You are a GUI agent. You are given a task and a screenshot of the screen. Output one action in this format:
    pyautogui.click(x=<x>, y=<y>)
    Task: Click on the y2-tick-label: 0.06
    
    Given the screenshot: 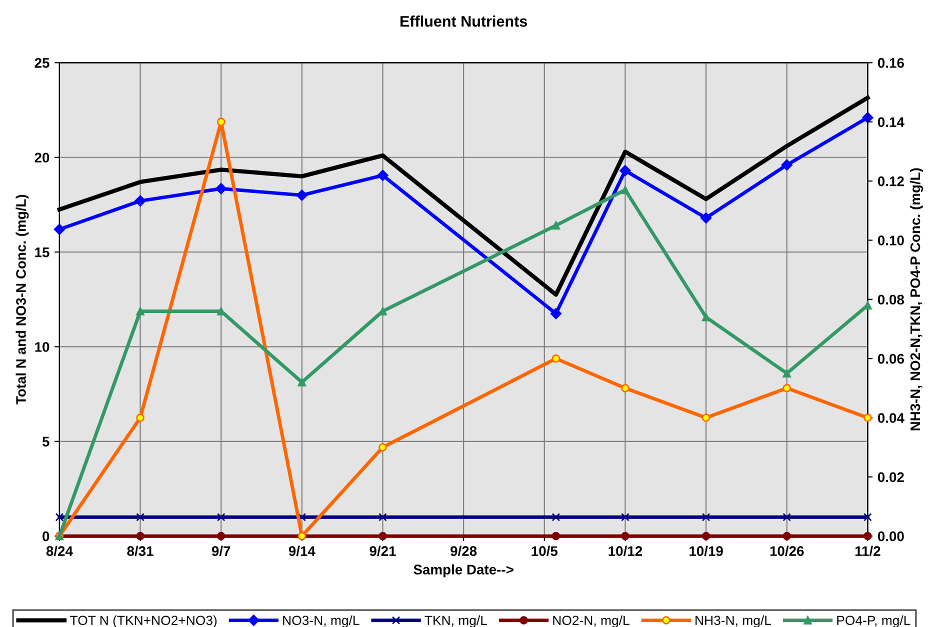 What is the action you would take?
    pyautogui.click(x=891, y=359)
    